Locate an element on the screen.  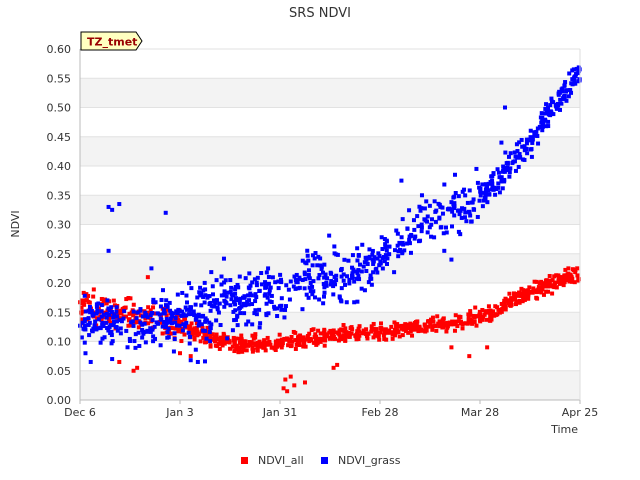
x-tick-label: Mar 28 is located at coordinates (480, 412).